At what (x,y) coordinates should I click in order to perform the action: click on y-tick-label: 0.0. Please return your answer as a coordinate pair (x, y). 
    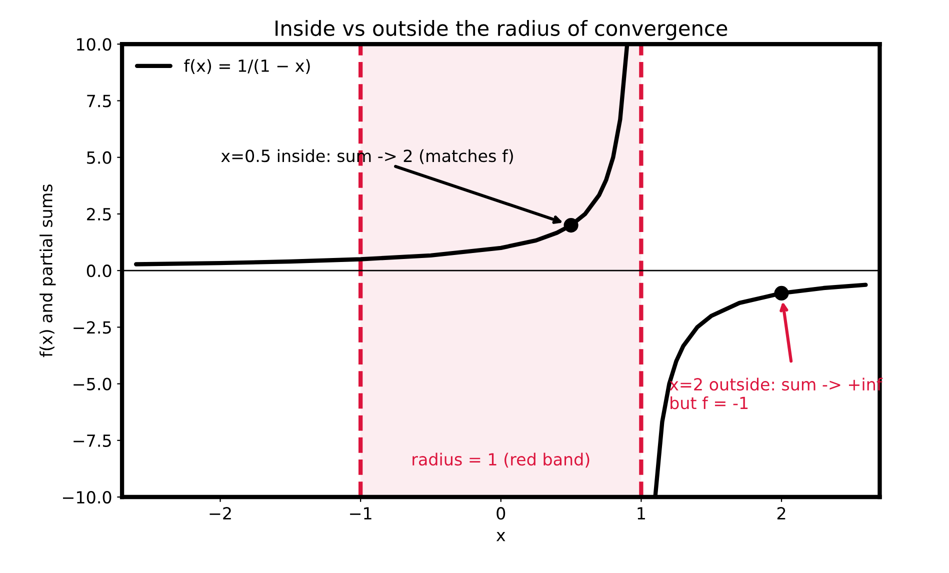
    Looking at the image, I should click on (99, 271).